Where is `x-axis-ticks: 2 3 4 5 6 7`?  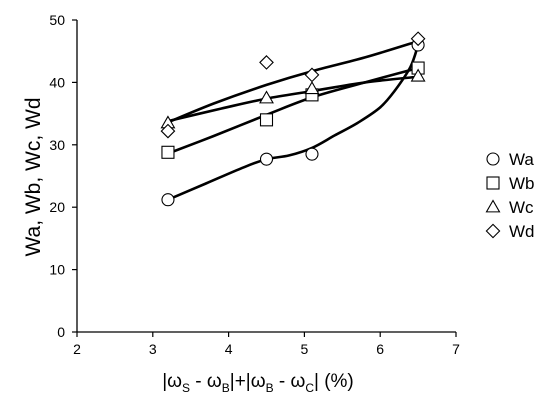 x-axis-ticks: 2 3 4 5 6 7 is located at coordinates (266, 344).